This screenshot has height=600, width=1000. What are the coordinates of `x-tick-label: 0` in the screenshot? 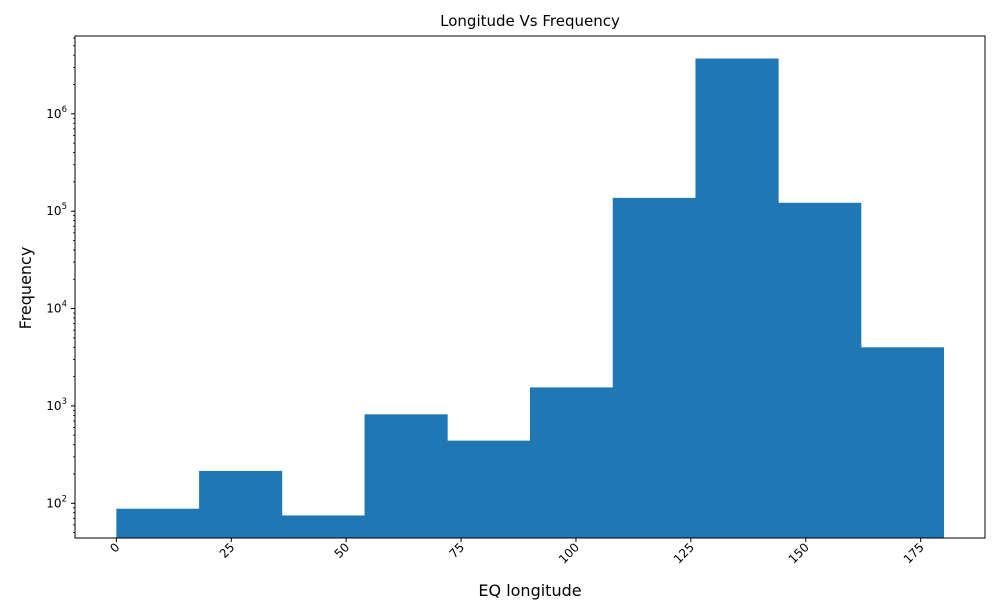 It's located at (114, 547).